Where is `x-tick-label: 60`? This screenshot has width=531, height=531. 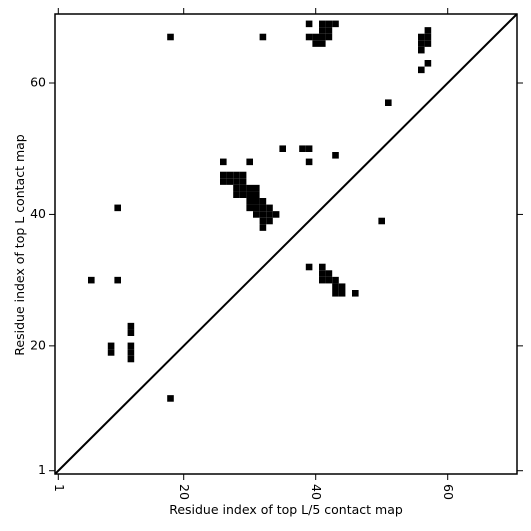
x-tick-label: 60 is located at coordinates (448, 492).